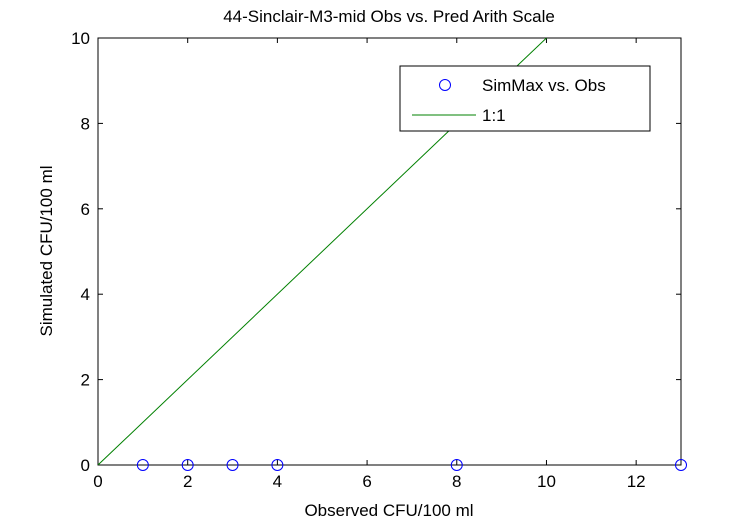 This screenshot has width=750, height=525. Describe the element at coordinates (187, 481) in the screenshot. I see `x-tick-label: 2` at that location.